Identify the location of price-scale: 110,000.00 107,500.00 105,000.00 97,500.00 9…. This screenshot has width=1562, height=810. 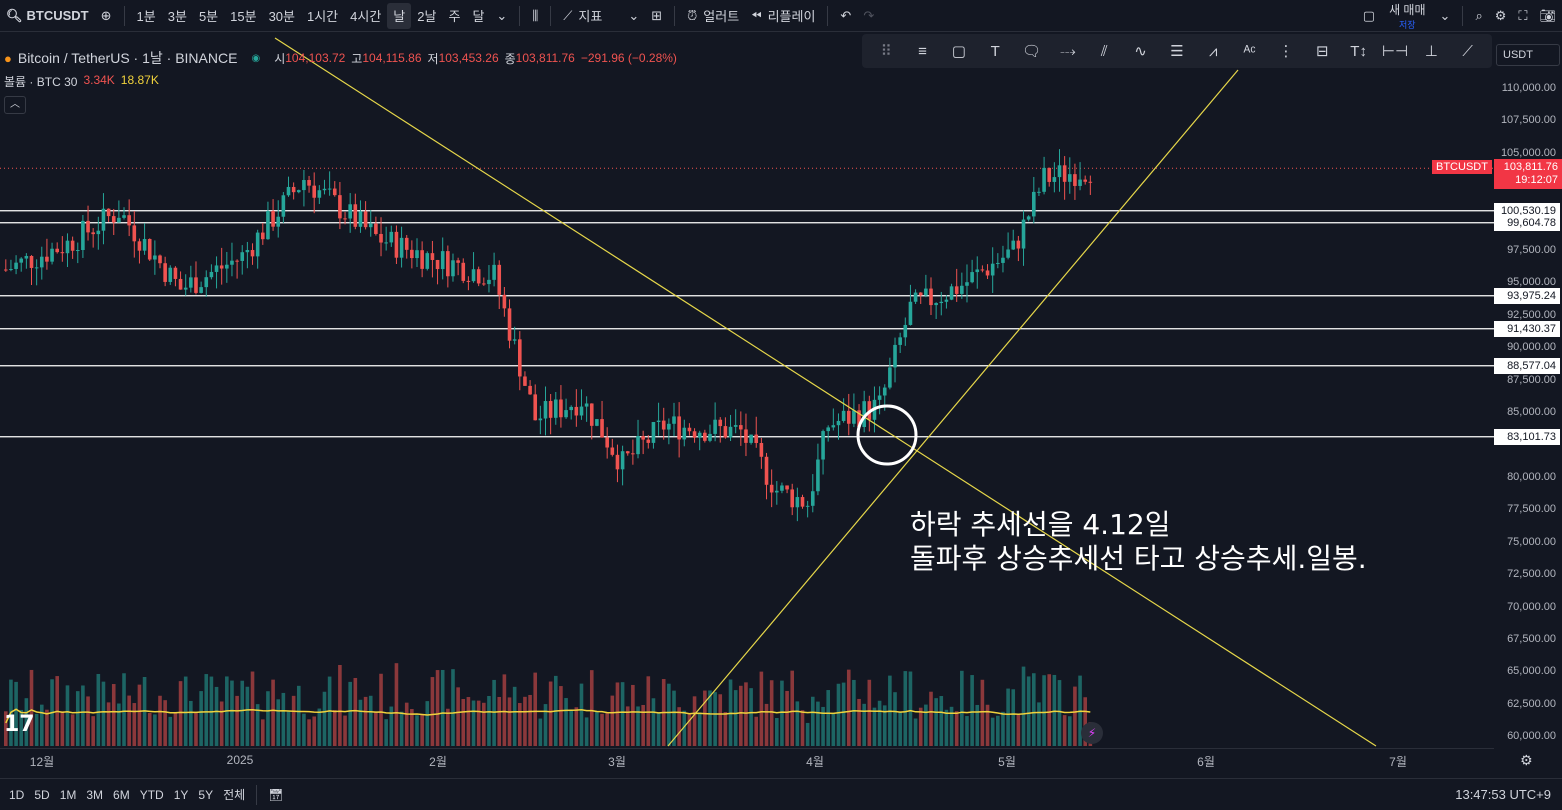
(1528, 405).